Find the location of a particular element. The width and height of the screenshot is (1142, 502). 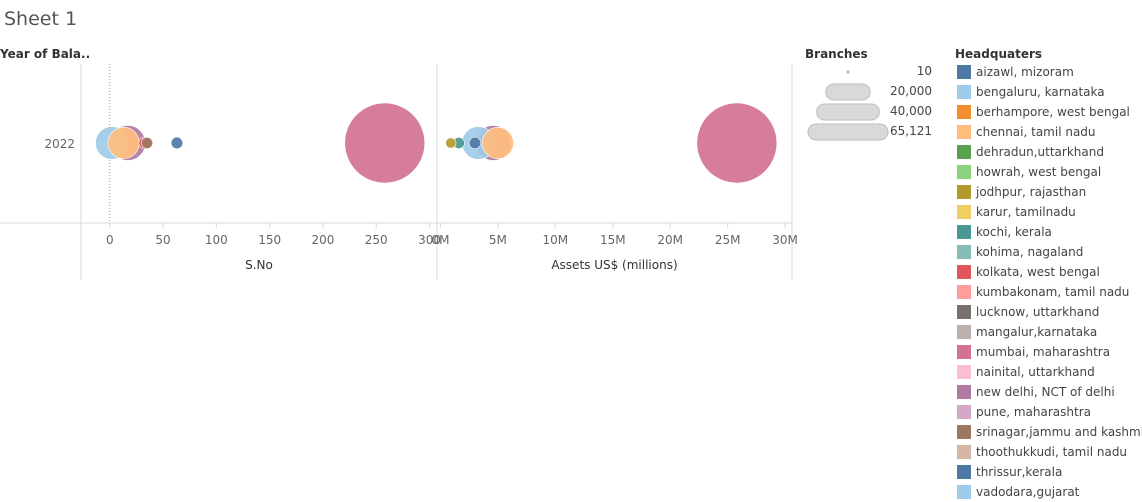

size-legend-label: 20,000 is located at coordinates (911, 91).